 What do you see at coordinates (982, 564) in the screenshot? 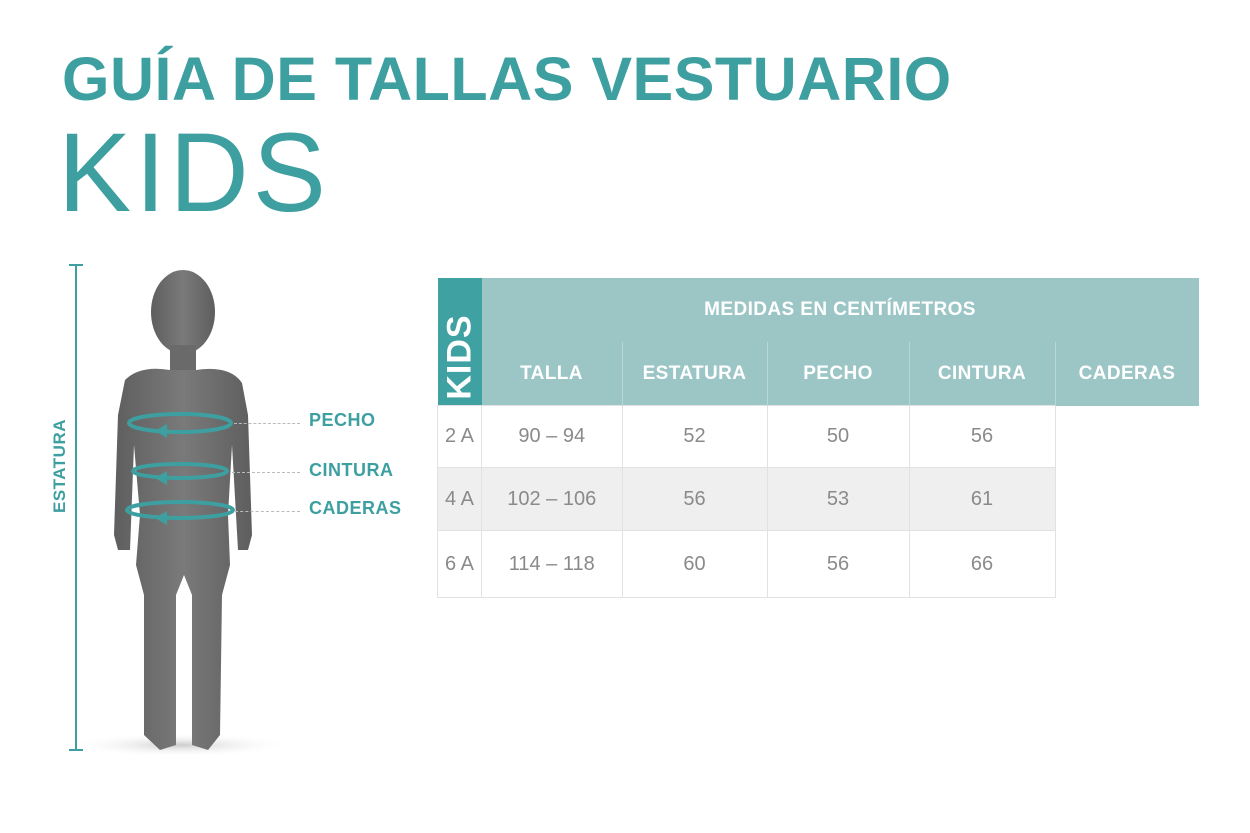
I see `cell-caderas: 66` at bounding box center [982, 564].